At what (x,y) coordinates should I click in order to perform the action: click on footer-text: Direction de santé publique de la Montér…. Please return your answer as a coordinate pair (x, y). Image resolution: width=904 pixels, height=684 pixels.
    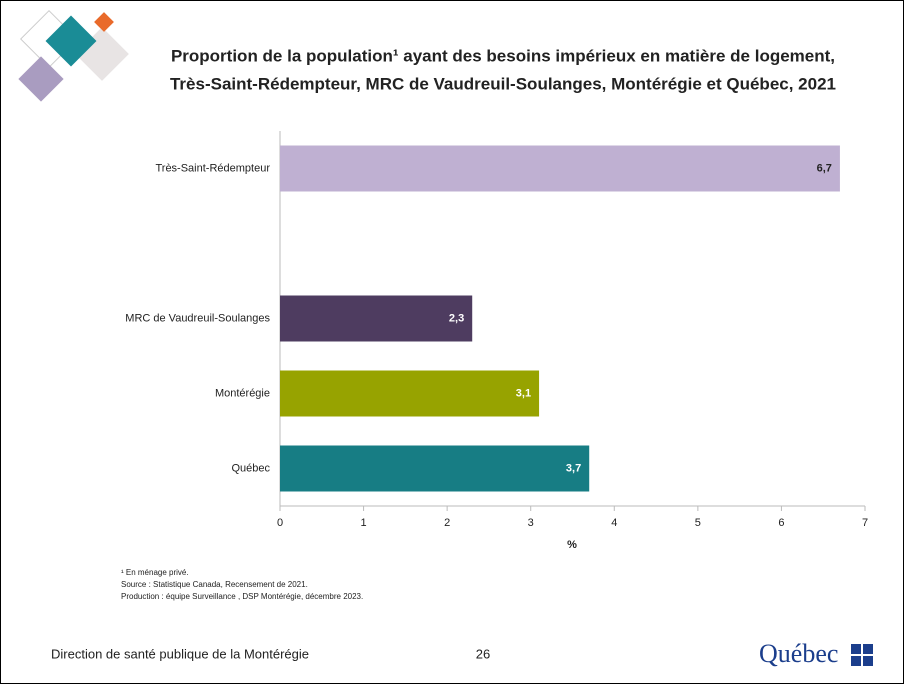
    Looking at the image, I should click on (180, 653).